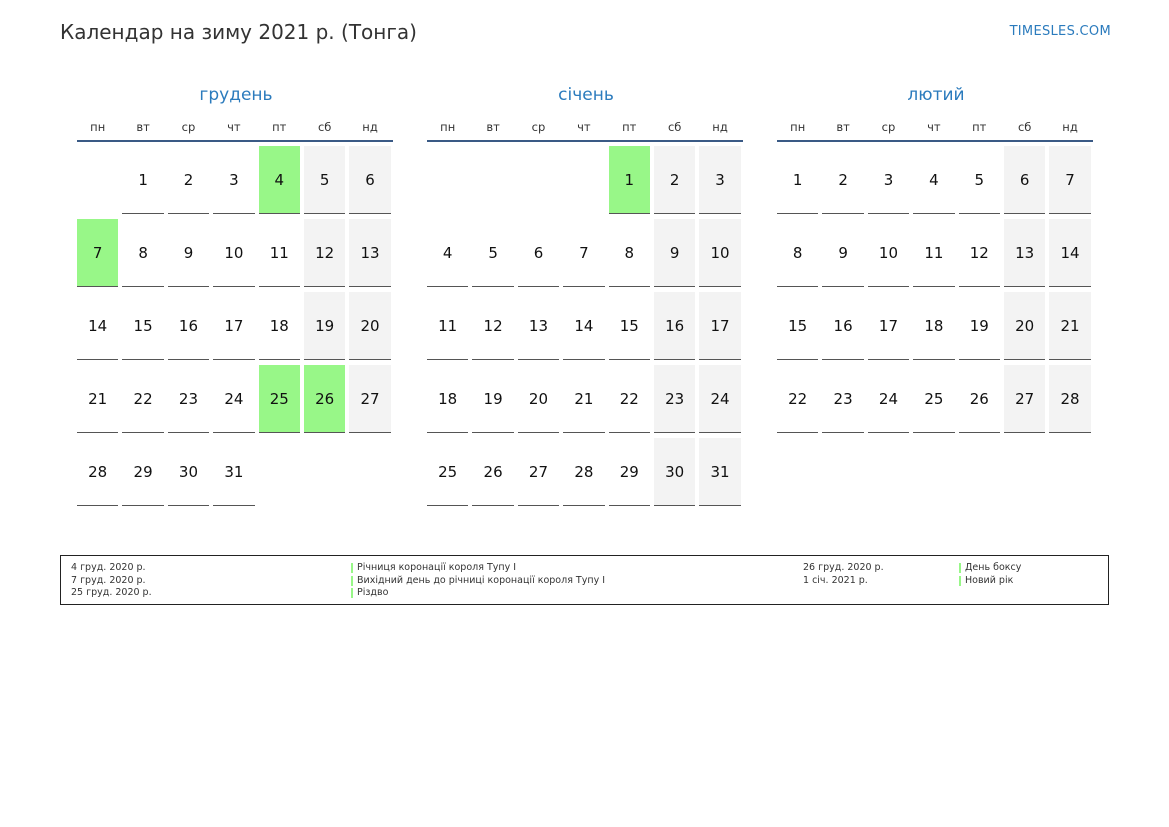  I want to click on legend-holiday-name: День боксу, so click(990, 568).